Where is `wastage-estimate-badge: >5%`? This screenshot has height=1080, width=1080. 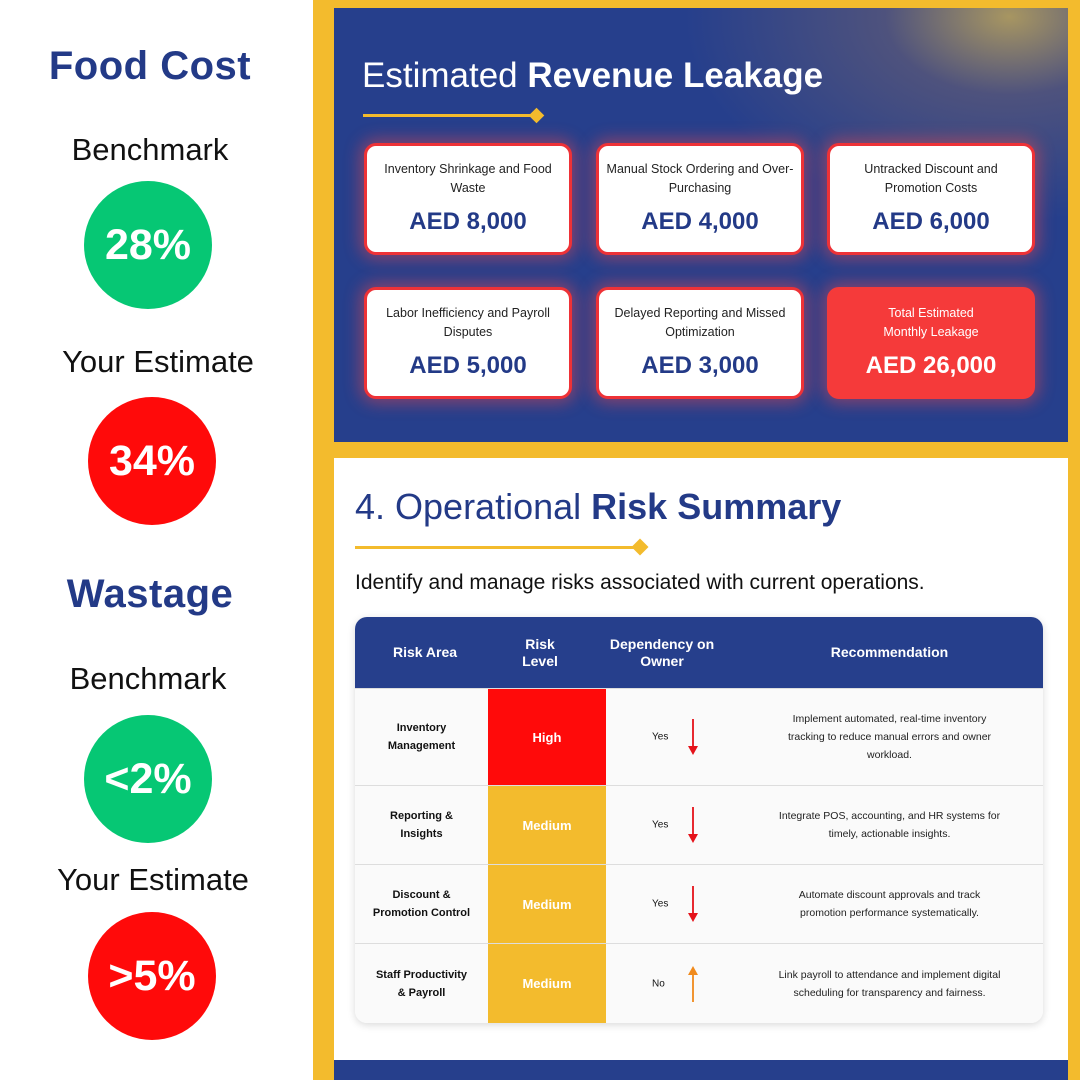 wastage-estimate-badge: >5% is located at coordinates (152, 976).